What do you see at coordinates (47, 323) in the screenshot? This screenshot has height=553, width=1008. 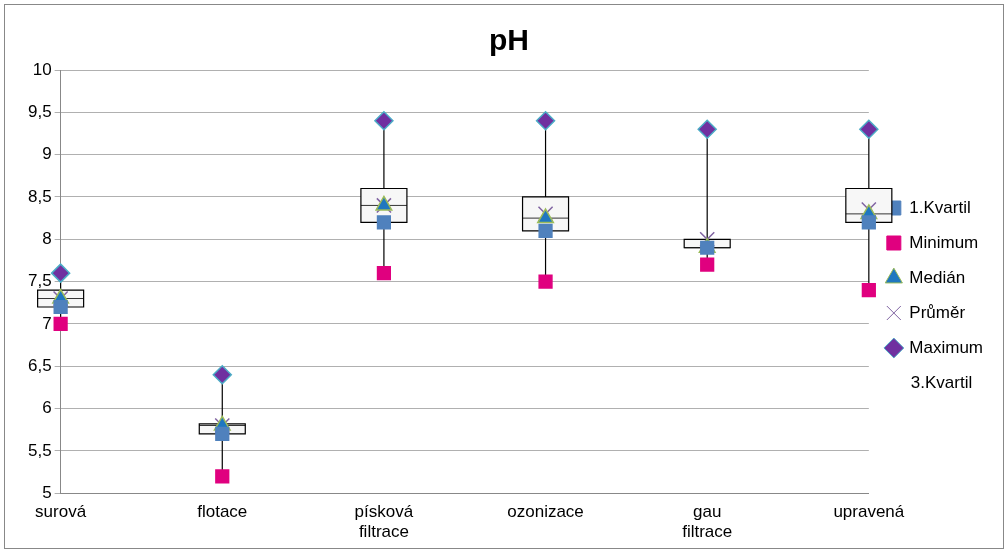 I see `y-tick-label: 7` at bounding box center [47, 323].